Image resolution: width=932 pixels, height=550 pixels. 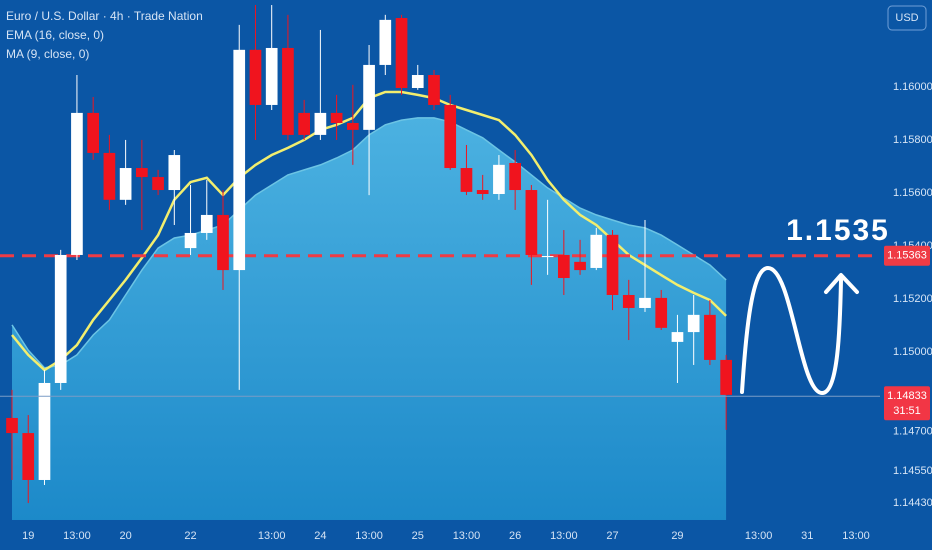 I want to click on chart-title: Euro / U.S. Dollar · 4h · Trade Nation, so click(x=104, y=16).